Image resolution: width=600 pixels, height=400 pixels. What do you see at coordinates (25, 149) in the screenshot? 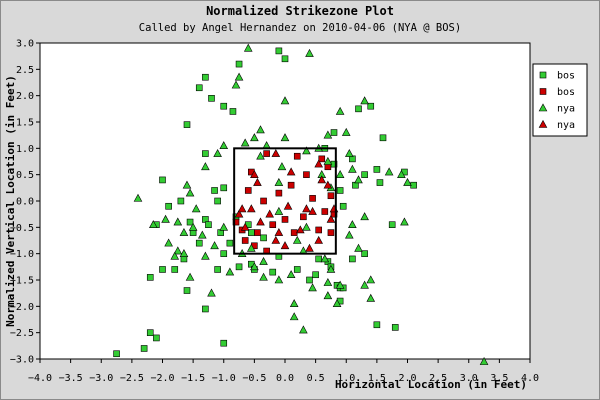
I see `y-tick-label: 1.0` at bounding box center [25, 149].